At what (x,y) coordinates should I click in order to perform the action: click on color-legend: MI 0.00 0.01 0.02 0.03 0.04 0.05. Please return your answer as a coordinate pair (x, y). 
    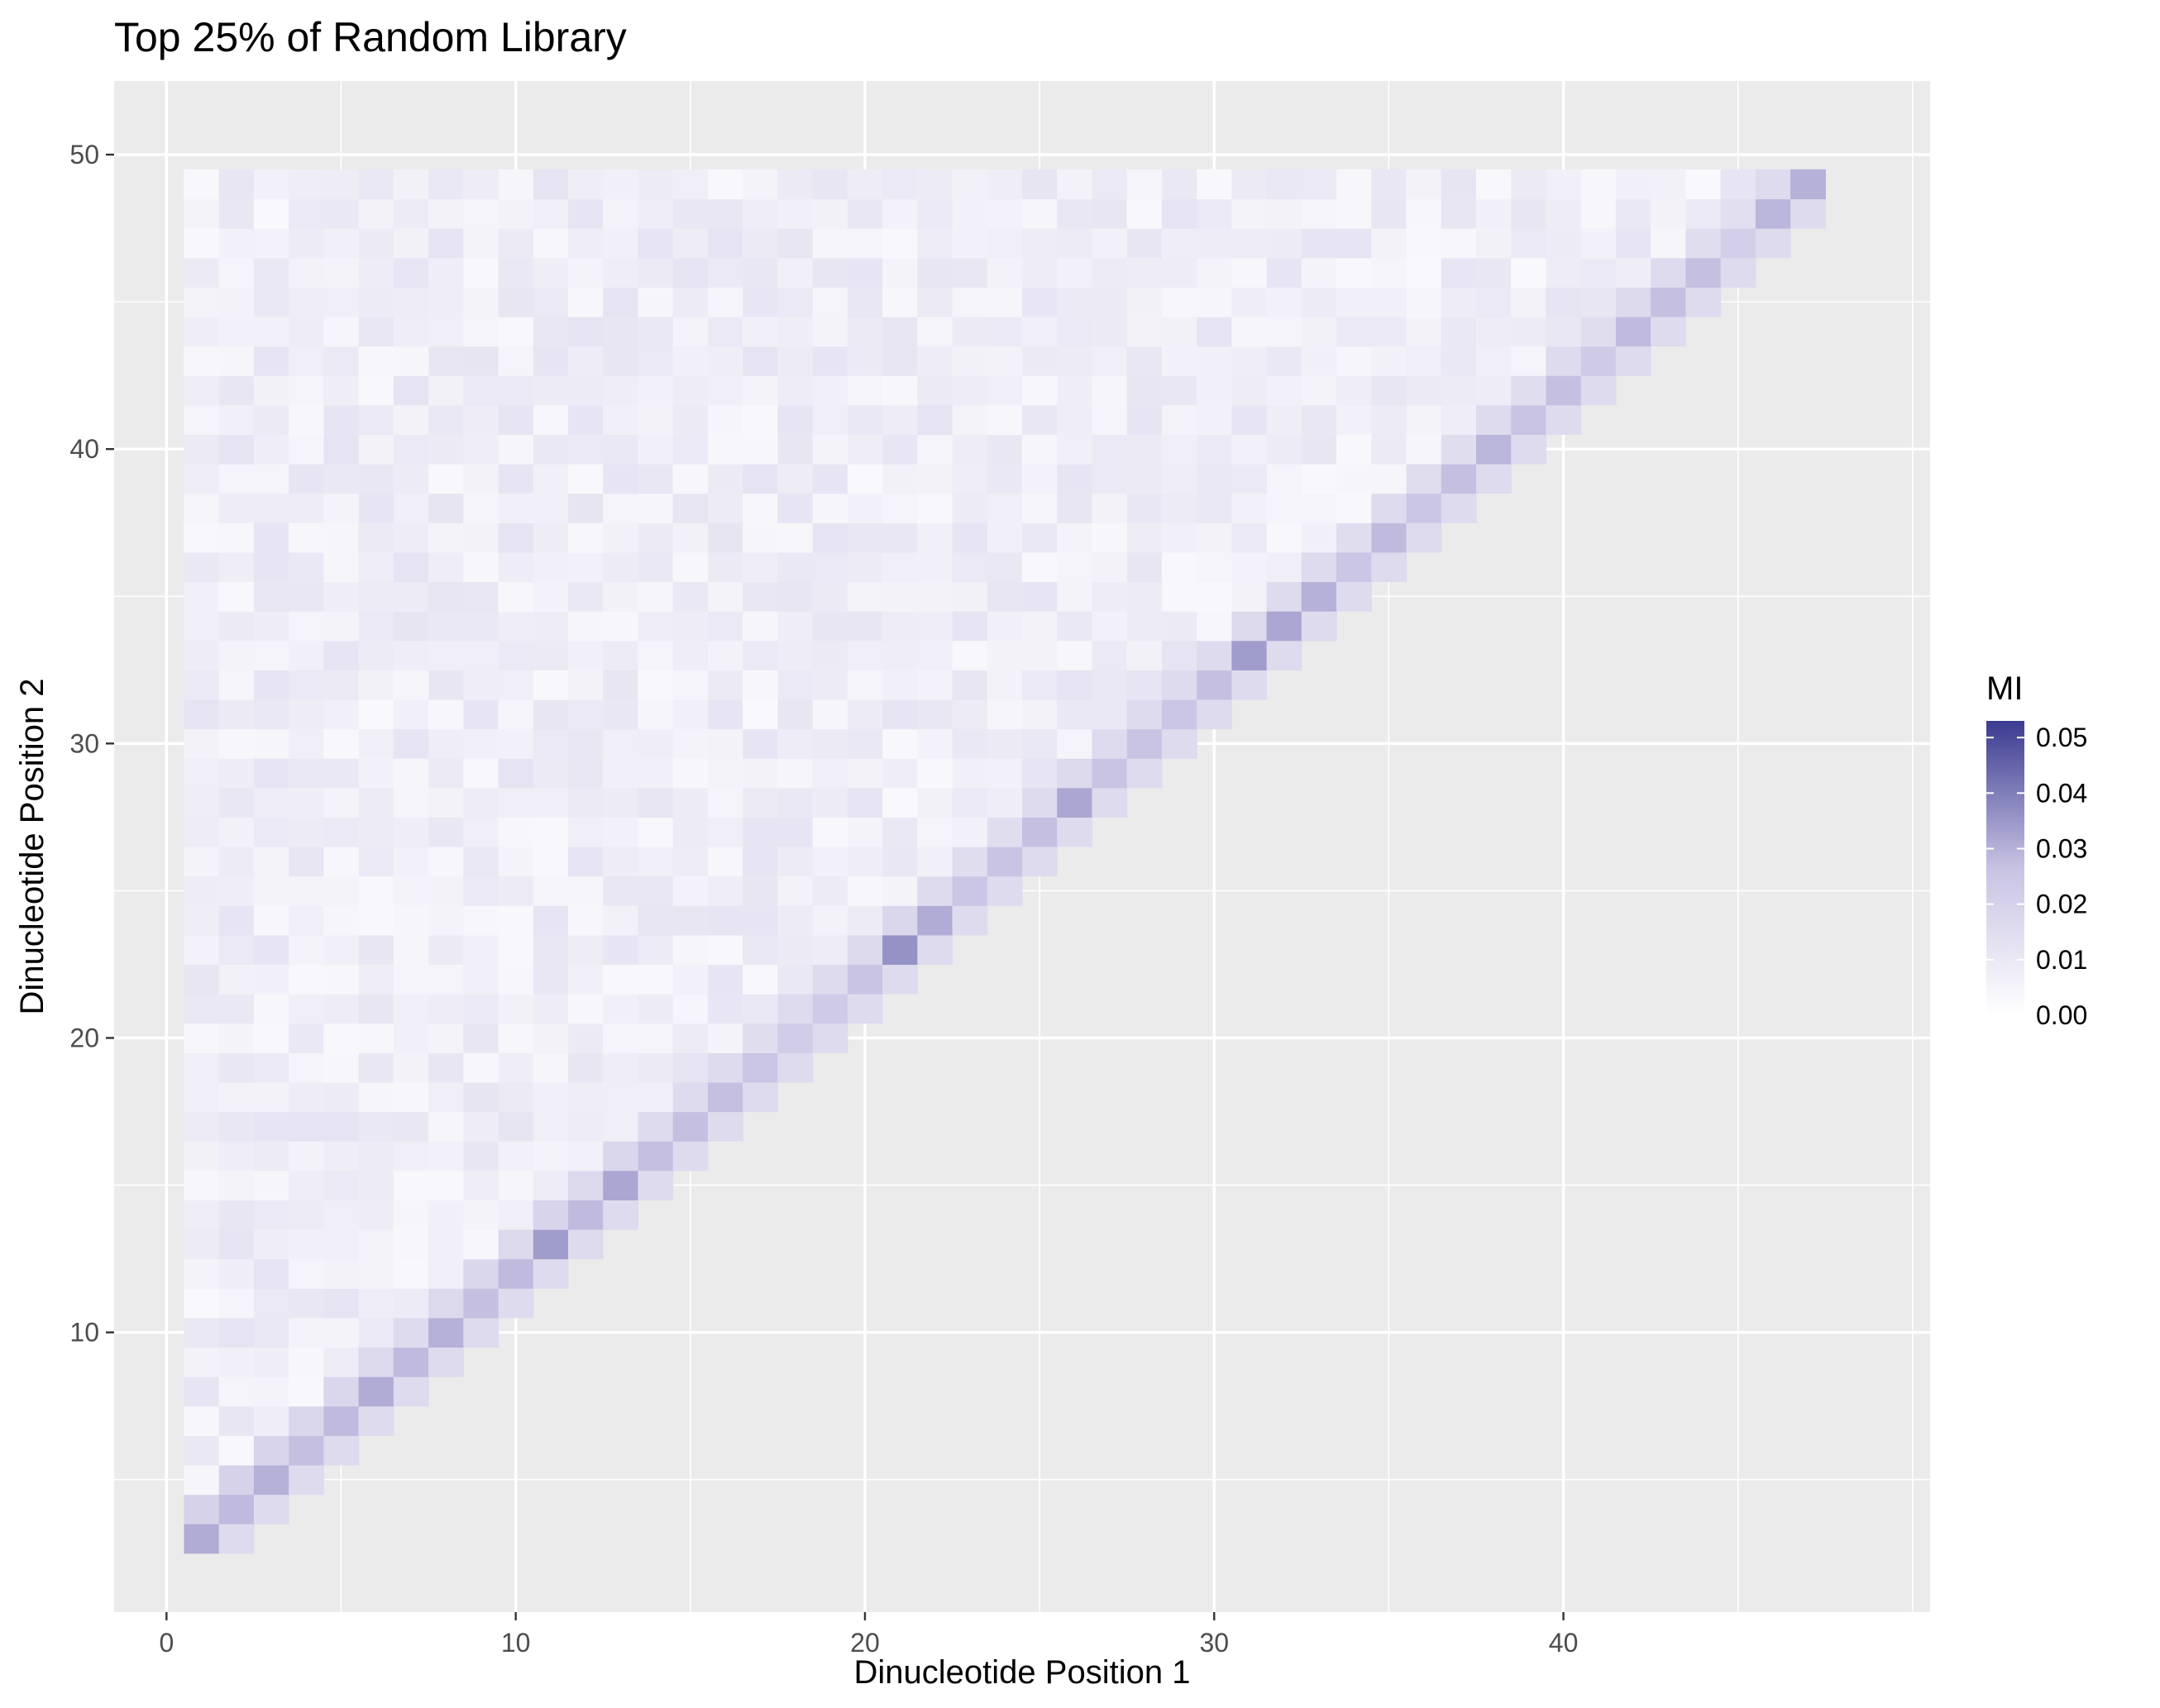
    Looking at the image, I should click on (2036, 850).